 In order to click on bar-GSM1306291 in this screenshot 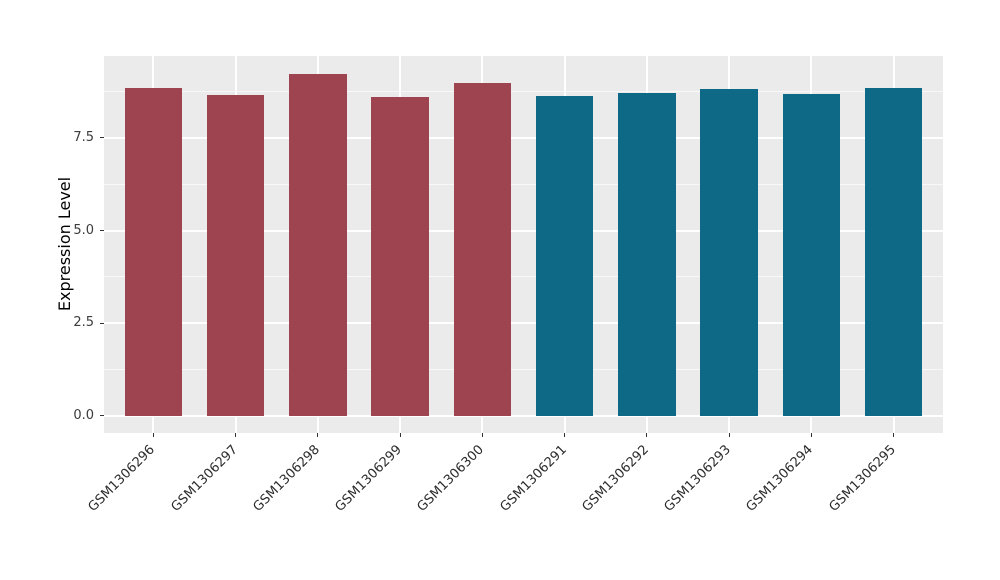, I will do `click(564, 256)`.